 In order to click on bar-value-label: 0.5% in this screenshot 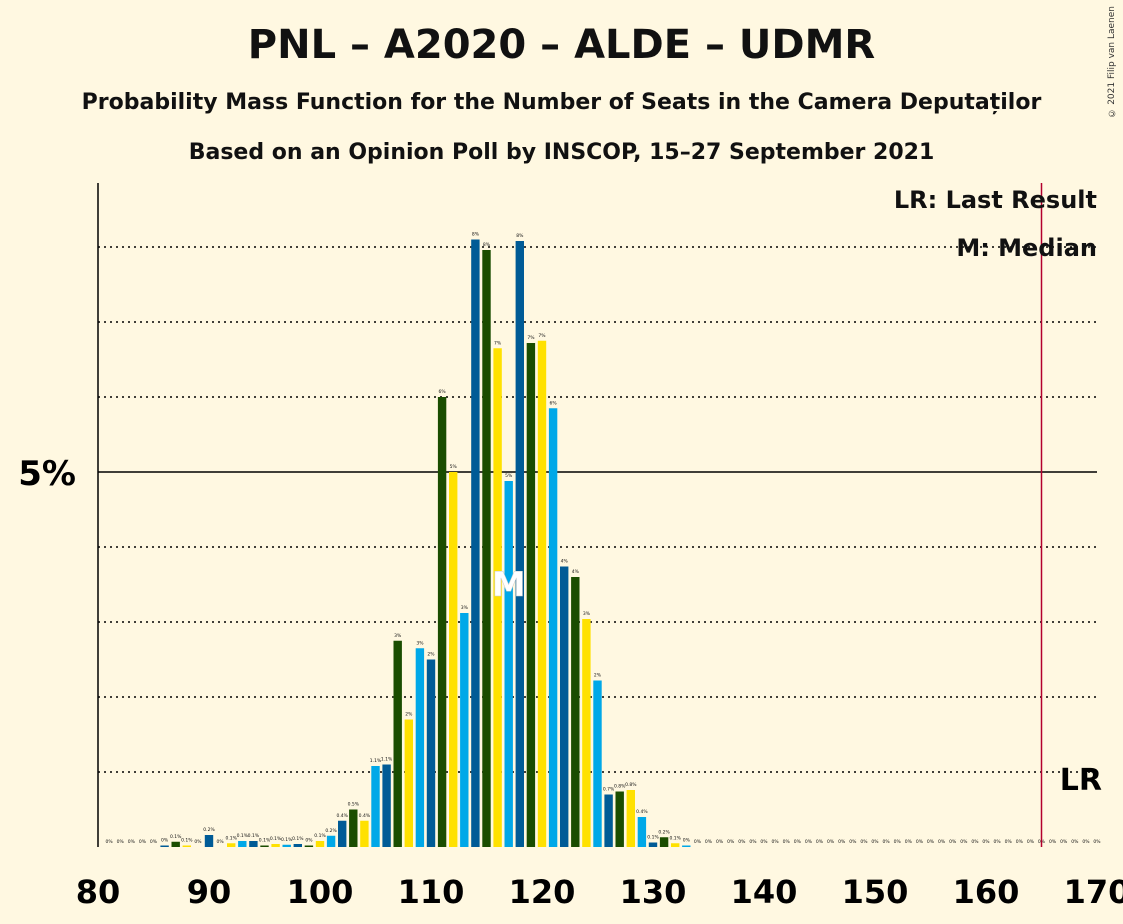, I will do `click(354, 805)`.